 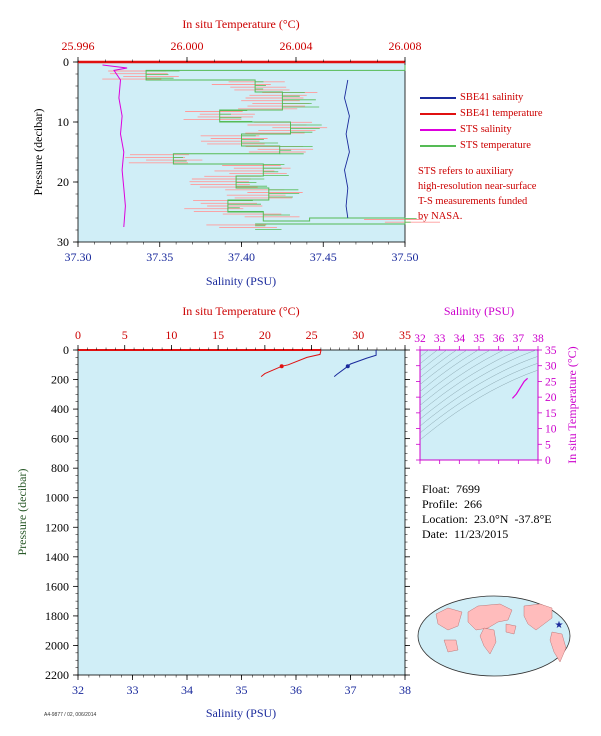 I want to click on top-tick-label: 15, so click(x=218, y=335).